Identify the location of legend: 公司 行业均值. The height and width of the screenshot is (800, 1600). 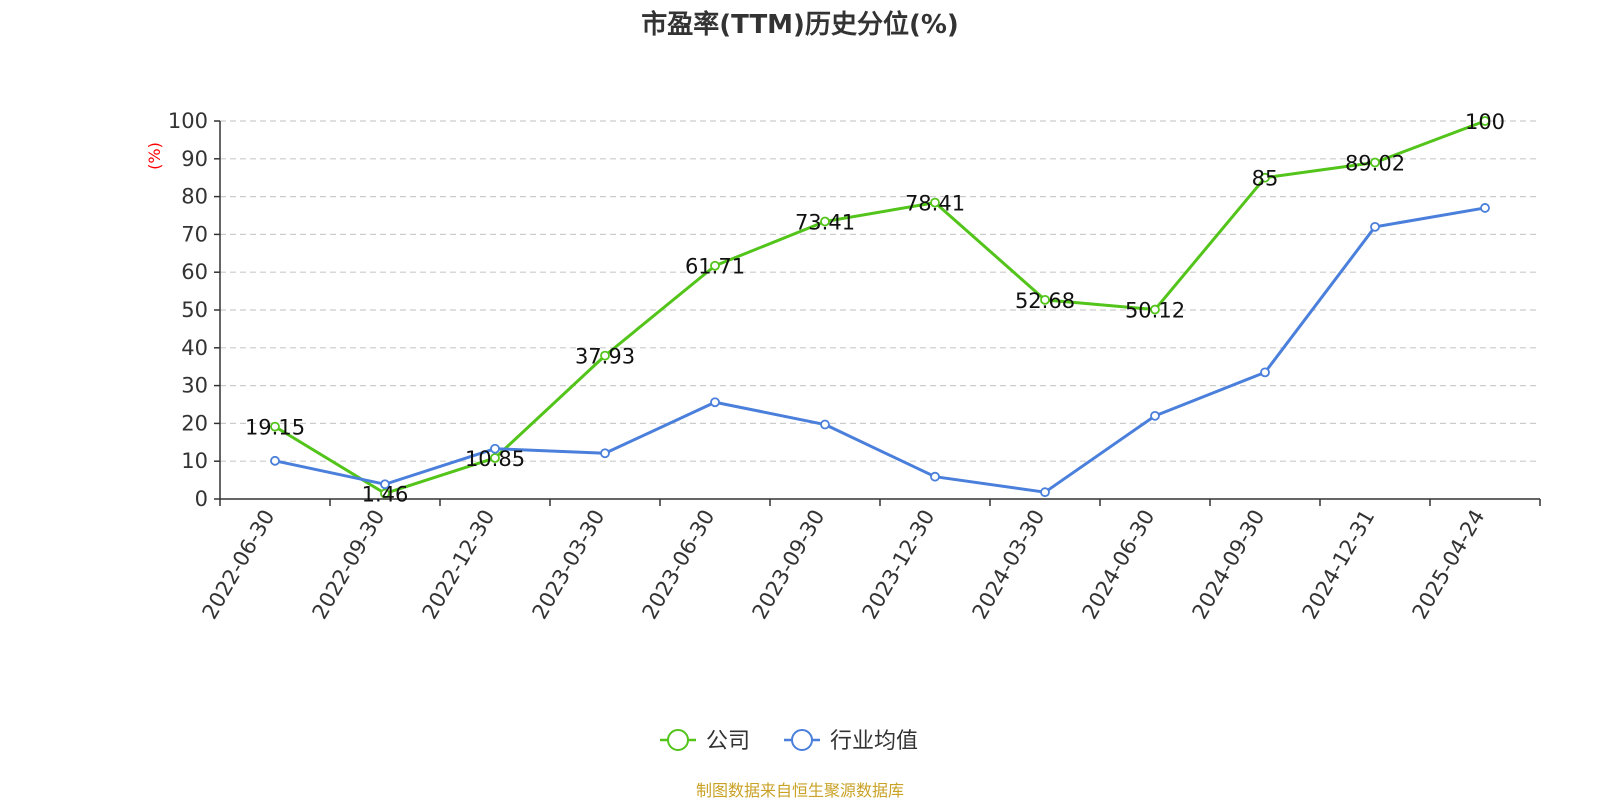
(789, 741).